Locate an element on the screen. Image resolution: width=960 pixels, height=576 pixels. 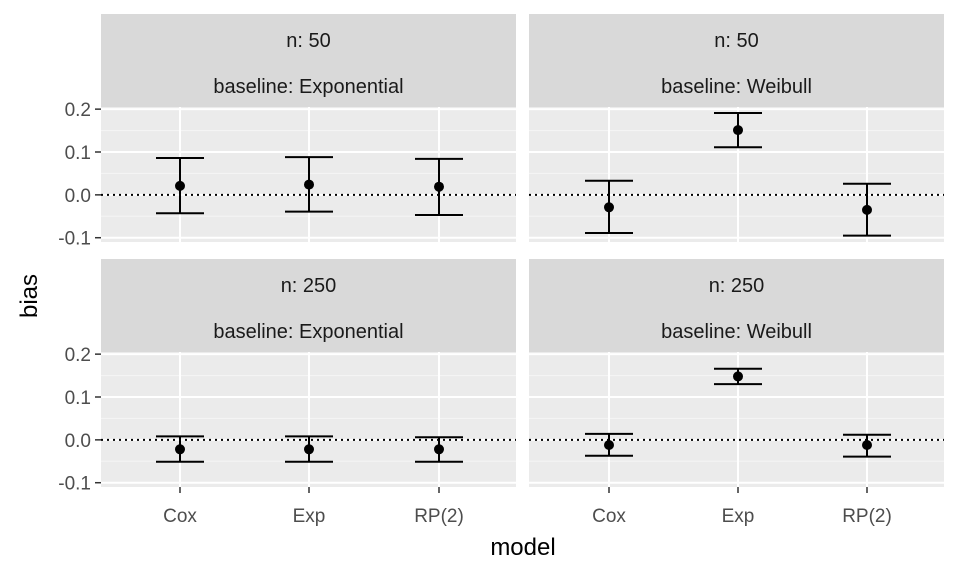
x-axis-title: model is located at coordinates (522, 547).